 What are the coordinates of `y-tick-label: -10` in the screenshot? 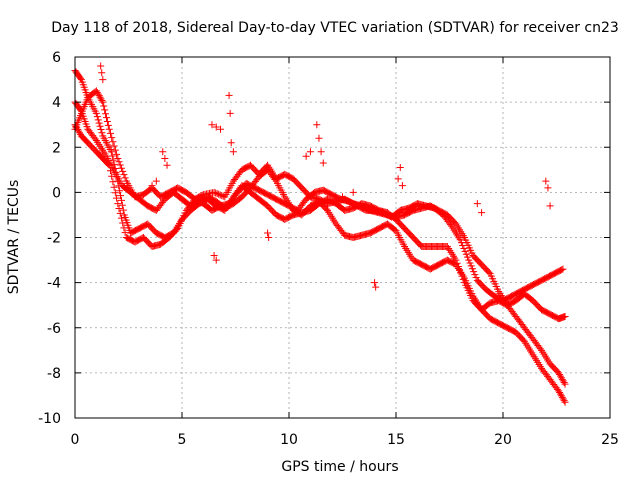 It's located at (49, 419).